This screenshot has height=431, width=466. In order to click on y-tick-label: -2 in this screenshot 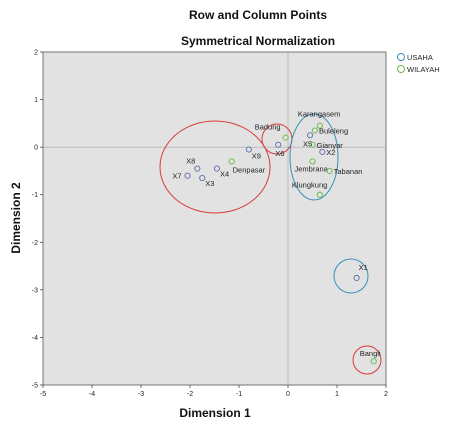, I will do `click(35, 243)`.